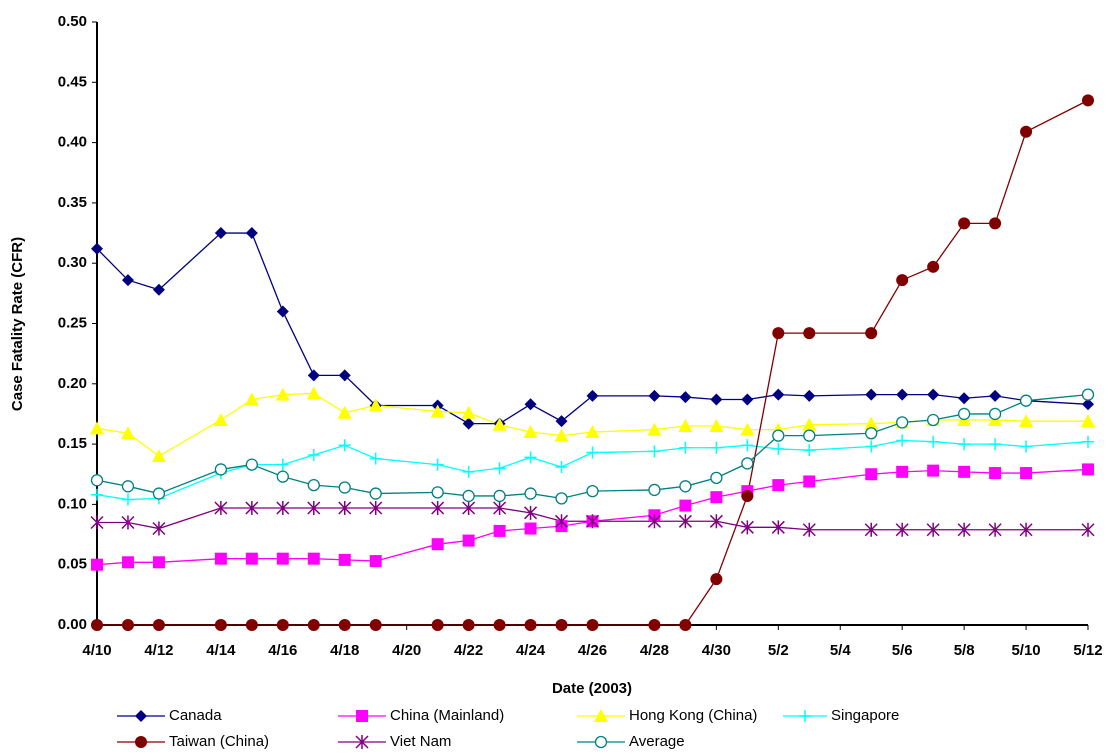 The image size is (1112, 755). I want to click on x-tick-label: 5/2, so click(778, 650).